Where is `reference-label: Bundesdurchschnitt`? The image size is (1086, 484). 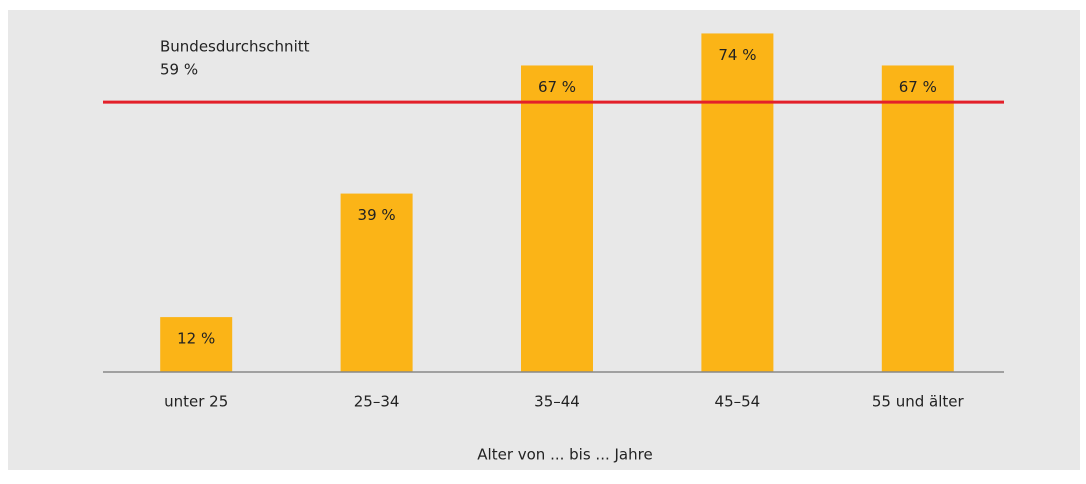 reference-label: Bundesdurchschnitt is located at coordinates (235, 47).